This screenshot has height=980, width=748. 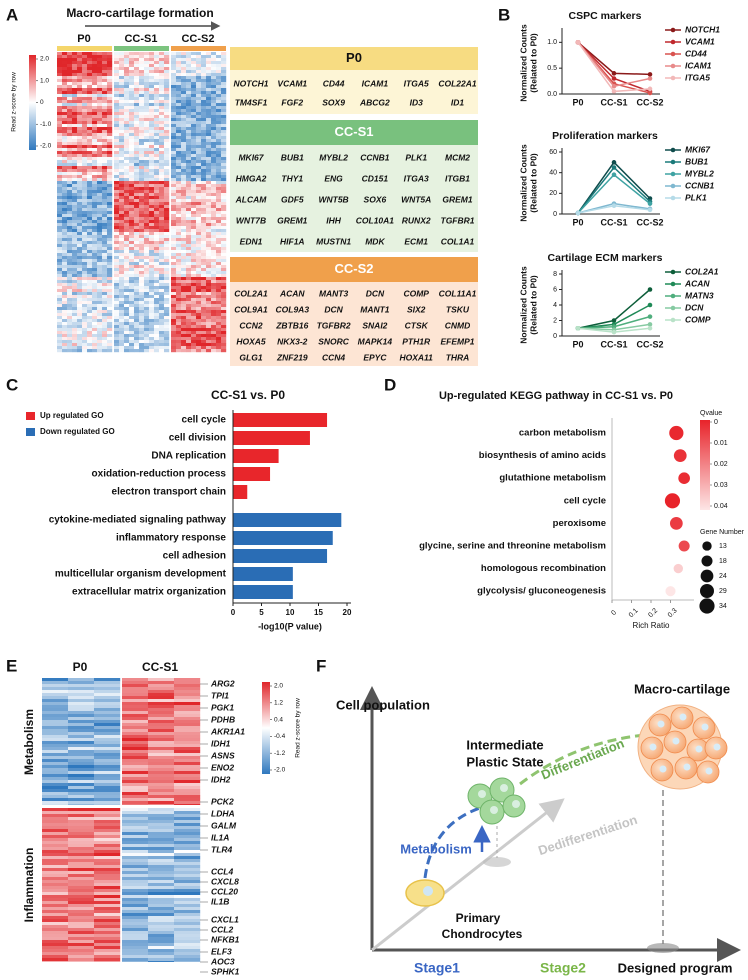 I want to click on gene-name: GALM, so click(x=224, y=825).